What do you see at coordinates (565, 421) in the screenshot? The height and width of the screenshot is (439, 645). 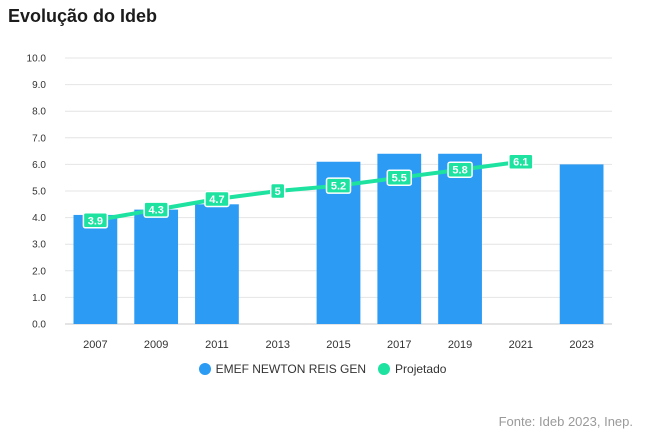 I see `source-note: Fonte: Ideb 2023, Inep.` at bounding box center [565, 421].